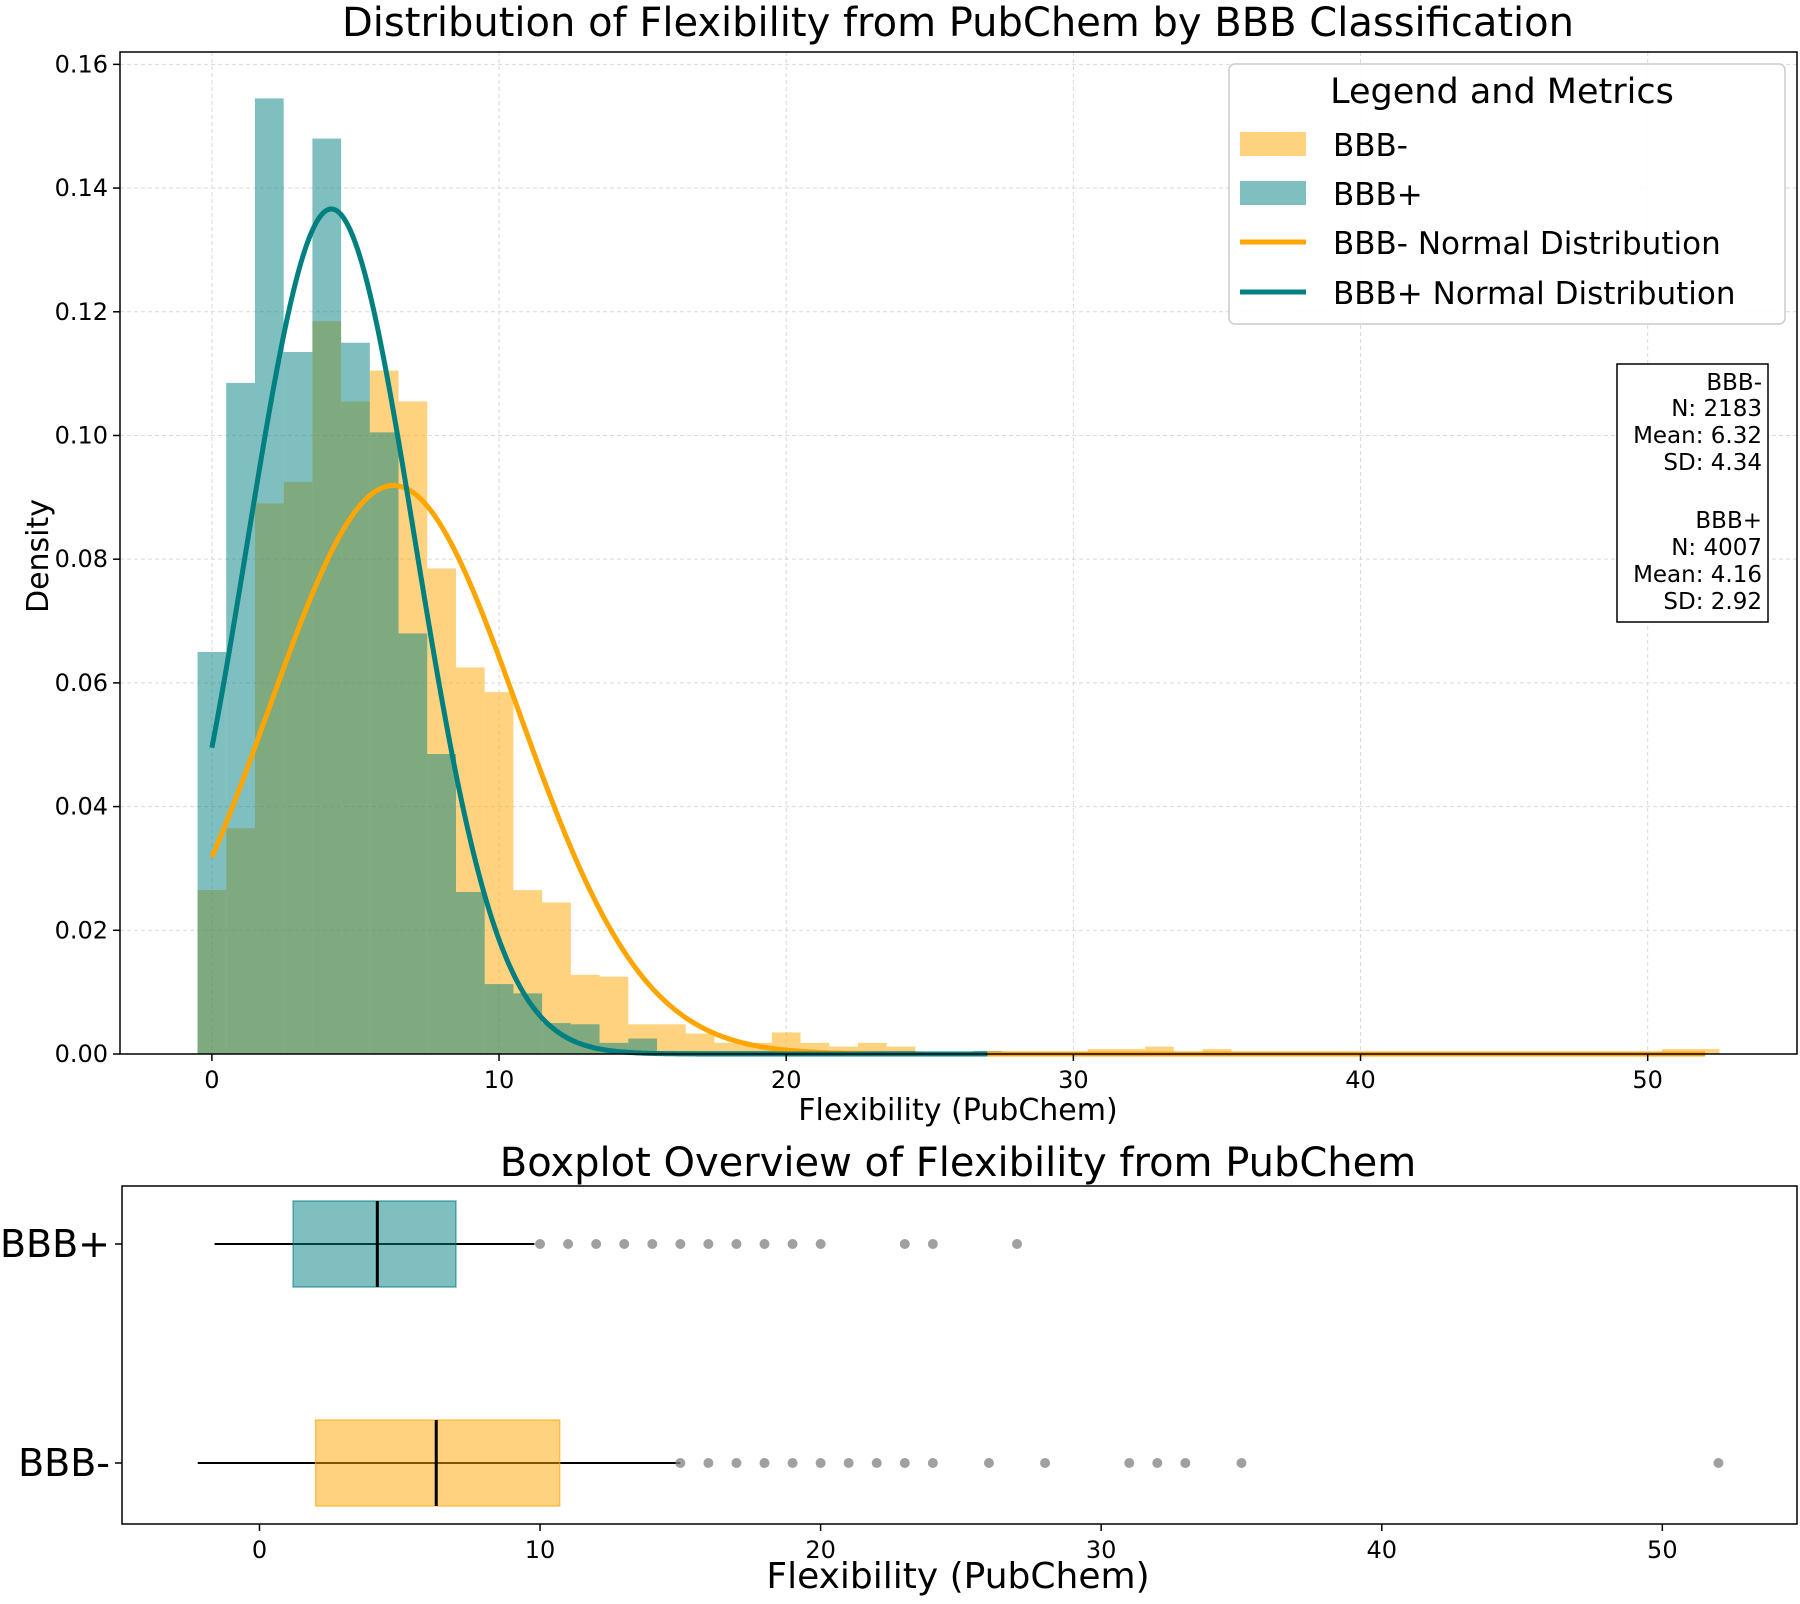  Describe the element at coordinates (1527, 244) in the screenshot. I see `legend-label-bbb-minus-normal: BBB- Normal Distribution` at that location.